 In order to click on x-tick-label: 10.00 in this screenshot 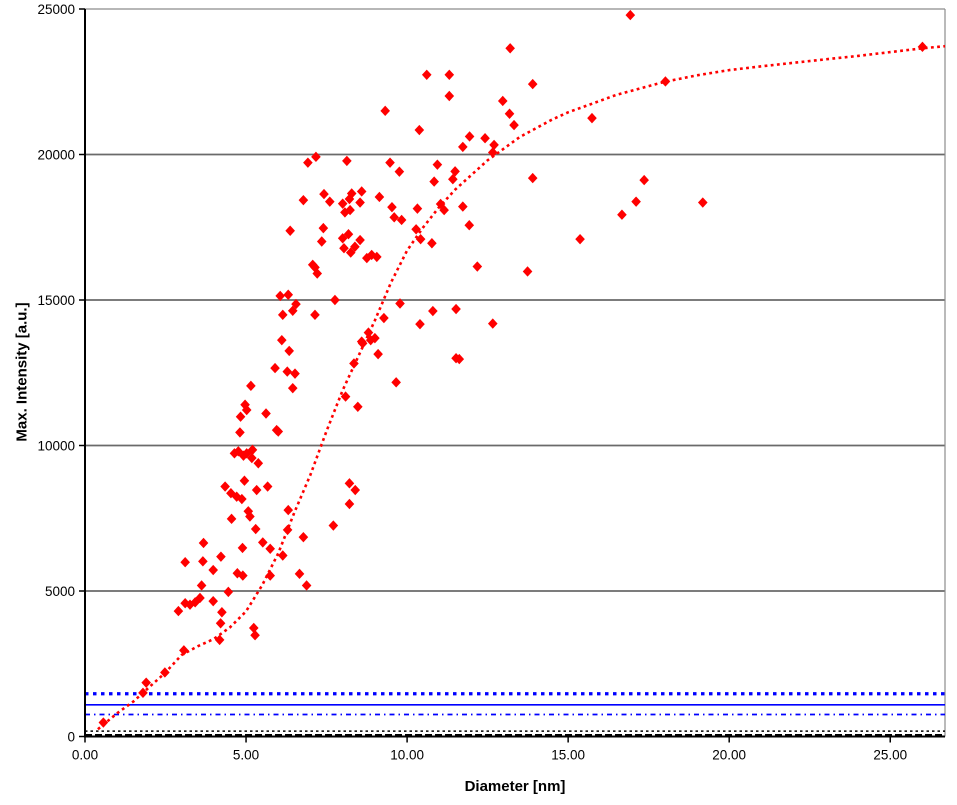, I will do `click(407, 755)`.